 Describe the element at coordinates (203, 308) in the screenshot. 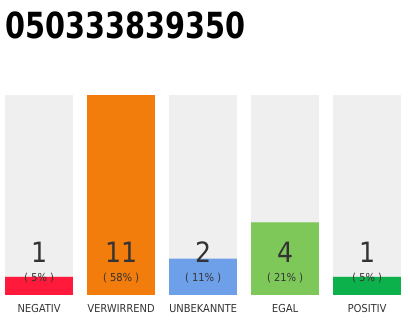

I see `x-tick-label: UNBEKANNTE` at that location.